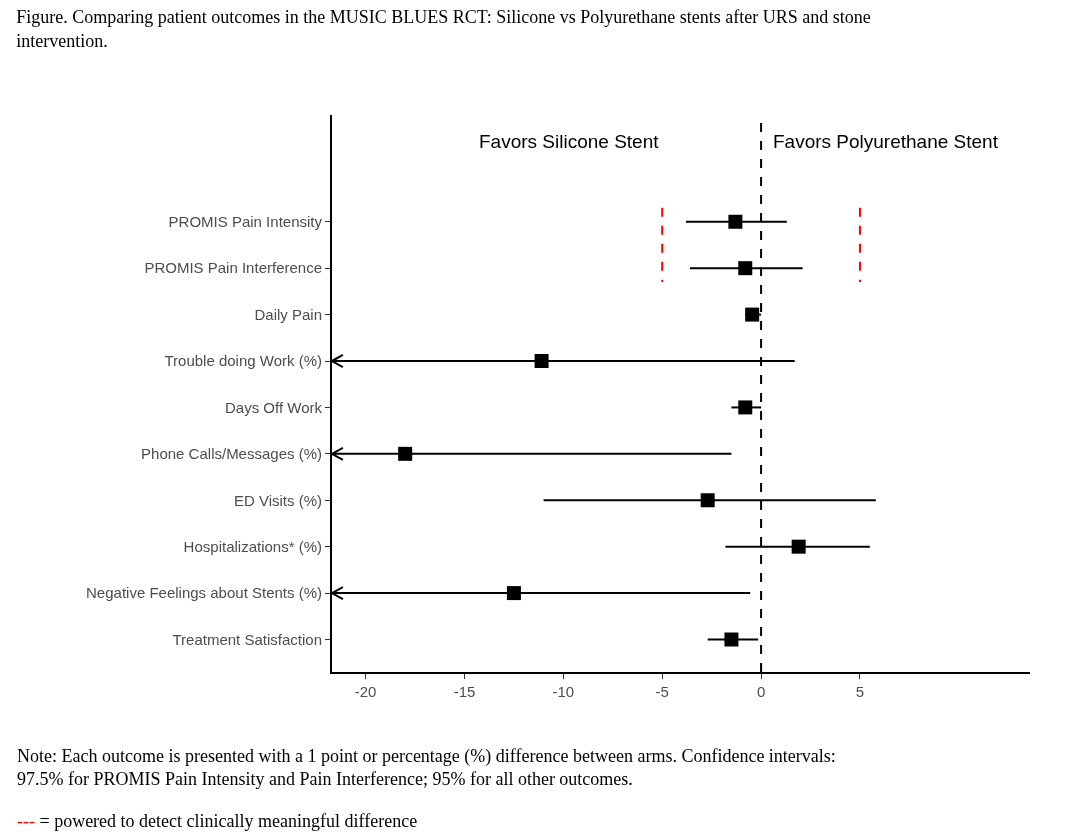  Describe the element at coordinates (274, 407) in the screenshot. I see `y-tick-label: Days Off Work` at that location.